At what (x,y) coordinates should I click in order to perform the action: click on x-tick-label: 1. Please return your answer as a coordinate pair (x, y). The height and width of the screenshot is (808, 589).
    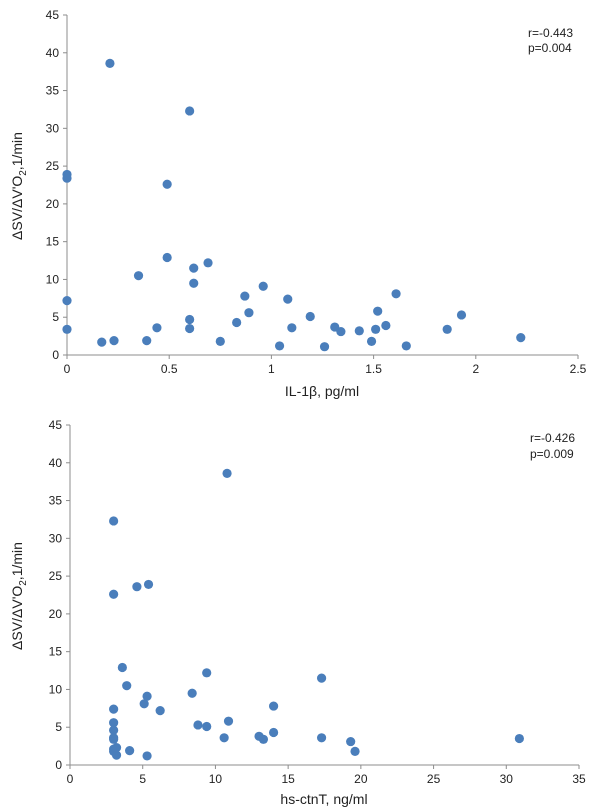
    Looking at the image, I should click on (271, 369).